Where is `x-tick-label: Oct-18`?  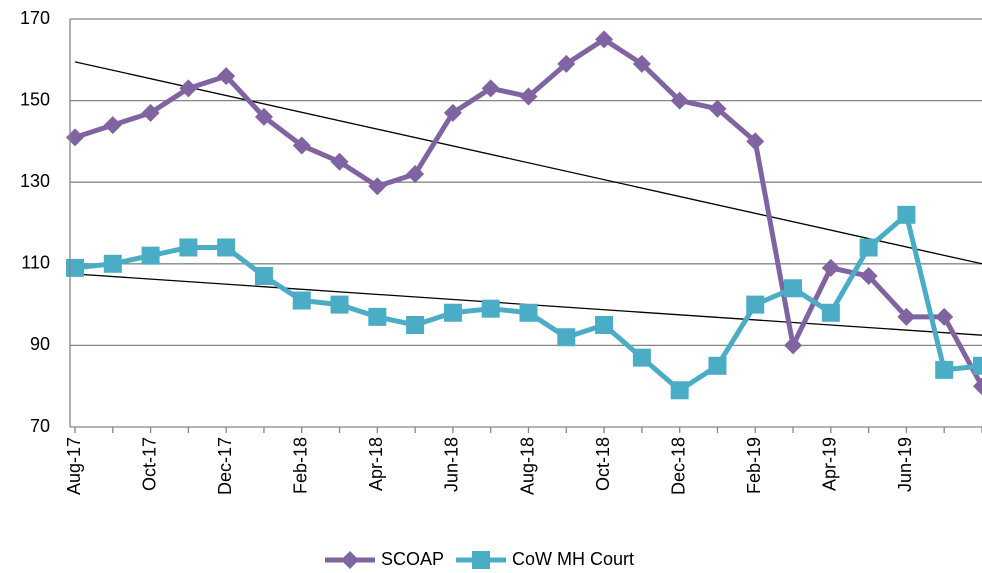
x-tick-label: Oct-18 is located at coordinates (603, 464).